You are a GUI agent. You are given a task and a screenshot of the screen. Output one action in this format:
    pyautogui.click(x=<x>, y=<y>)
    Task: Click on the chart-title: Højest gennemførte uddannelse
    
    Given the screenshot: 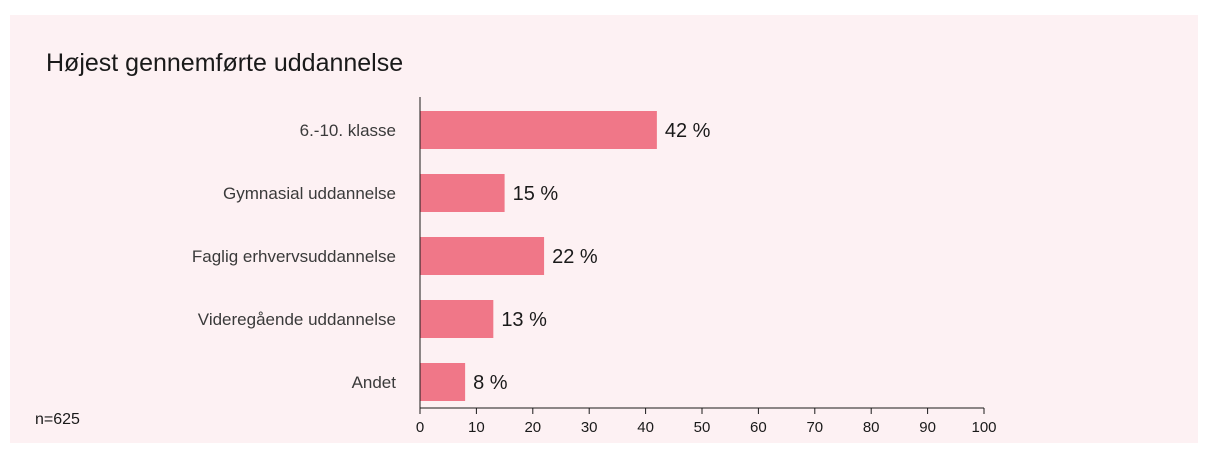 What is the action you would take?
    pyautogui.click(x=225, y=63)
    